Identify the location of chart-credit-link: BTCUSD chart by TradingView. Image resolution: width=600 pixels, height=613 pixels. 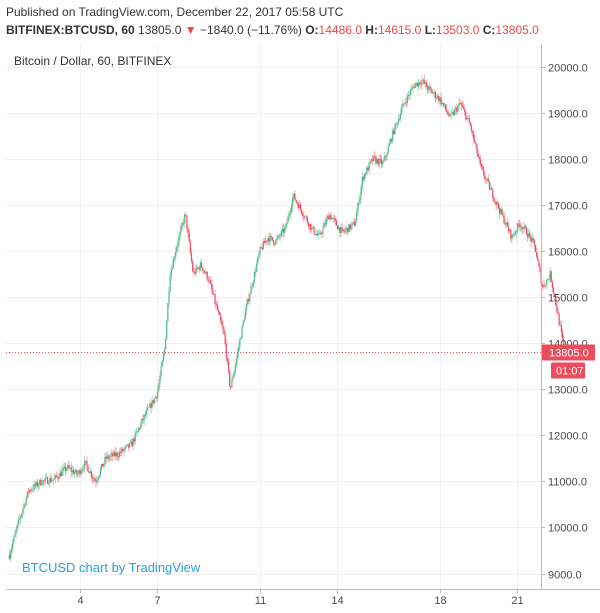
(111, 567).